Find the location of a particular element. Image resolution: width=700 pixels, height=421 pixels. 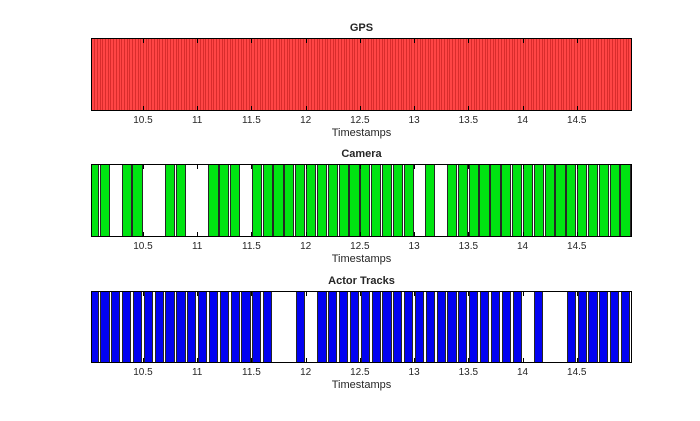

x-axis-tick-label: 12.5 is located at coordinates (360, 120).